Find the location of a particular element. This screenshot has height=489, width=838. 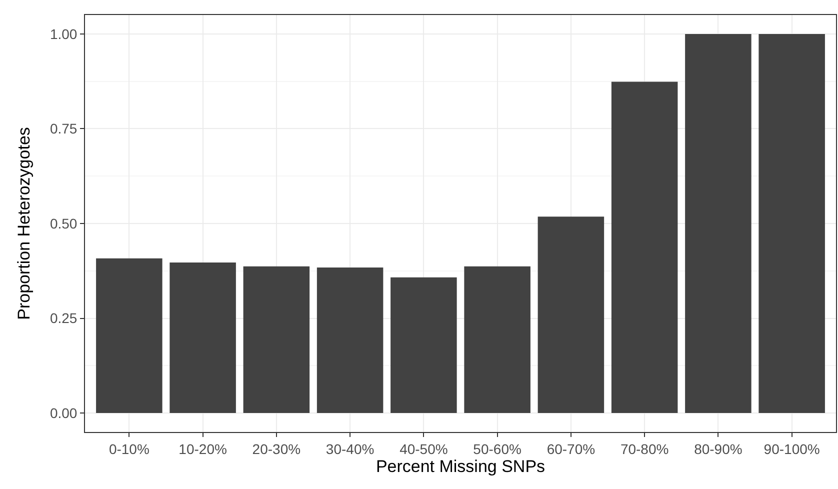

y-tick-label: 0.00 is located at coordinates (64, 412).